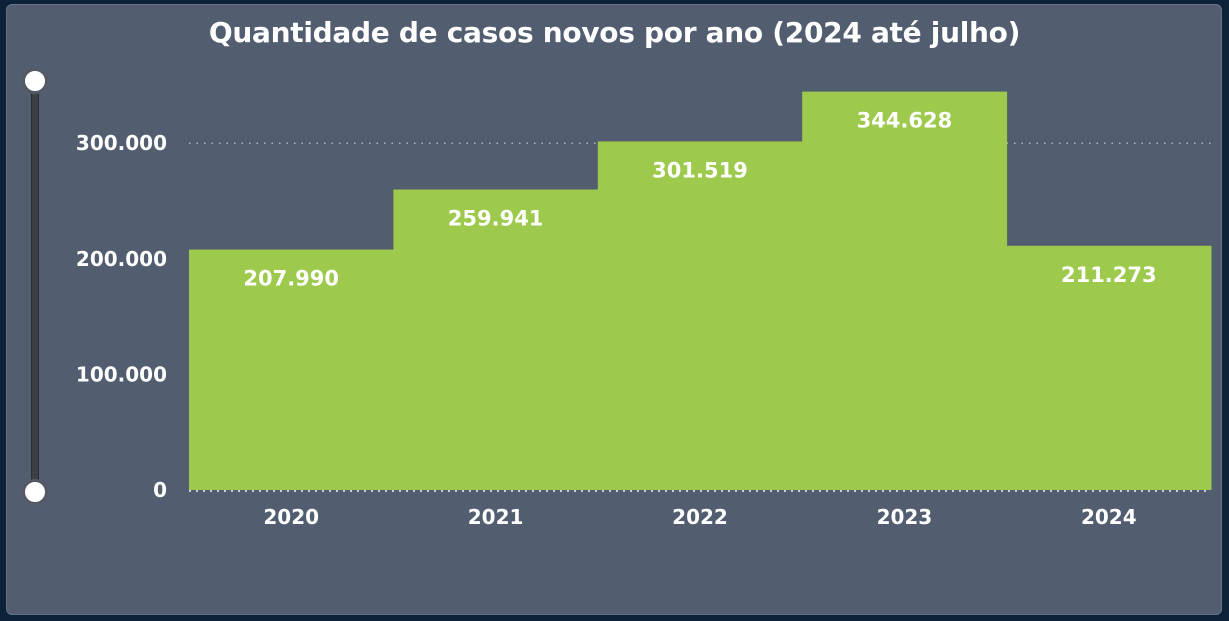 The width and height of the screenshot is (1229, 621). I want to click on range-slider-track, so click(35, 287).